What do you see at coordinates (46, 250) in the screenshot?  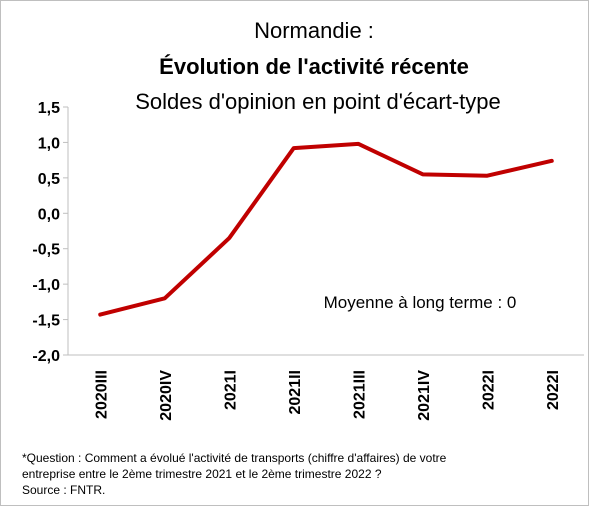 I see `y-tick-label: -0,5` at bounding box center [46, 250].